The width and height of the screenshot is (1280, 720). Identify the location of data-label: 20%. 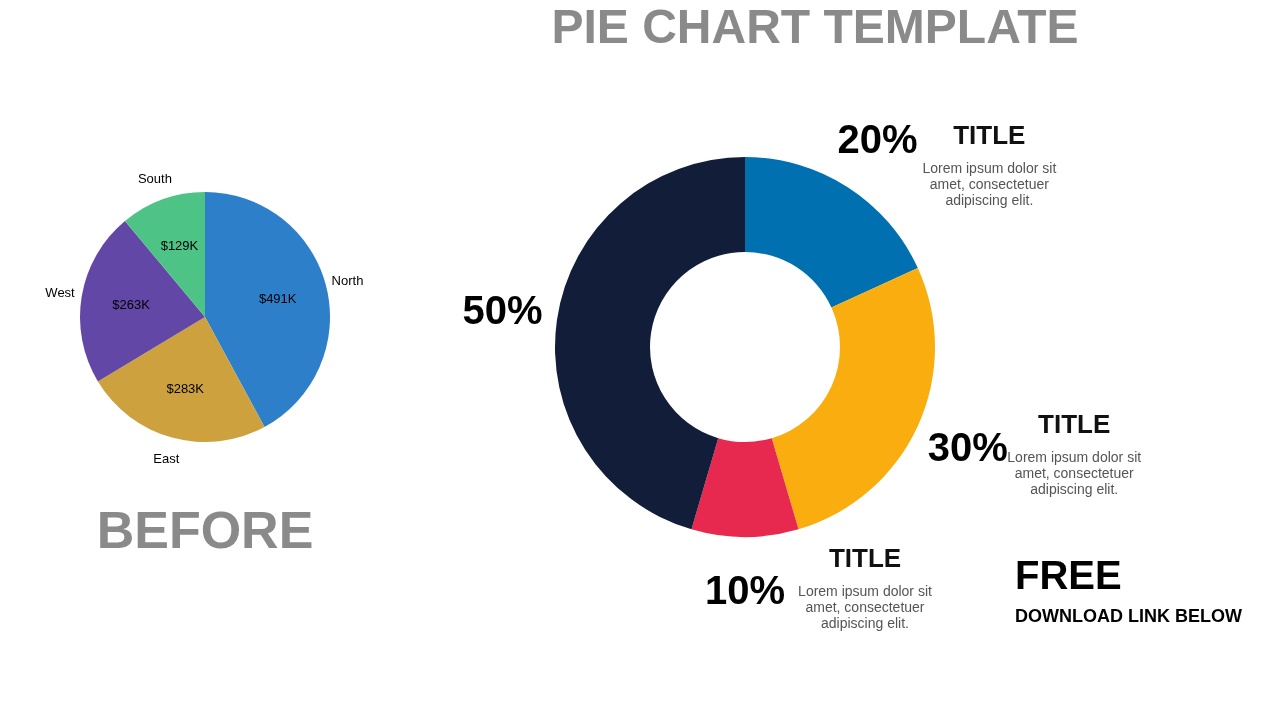
(877, 138).